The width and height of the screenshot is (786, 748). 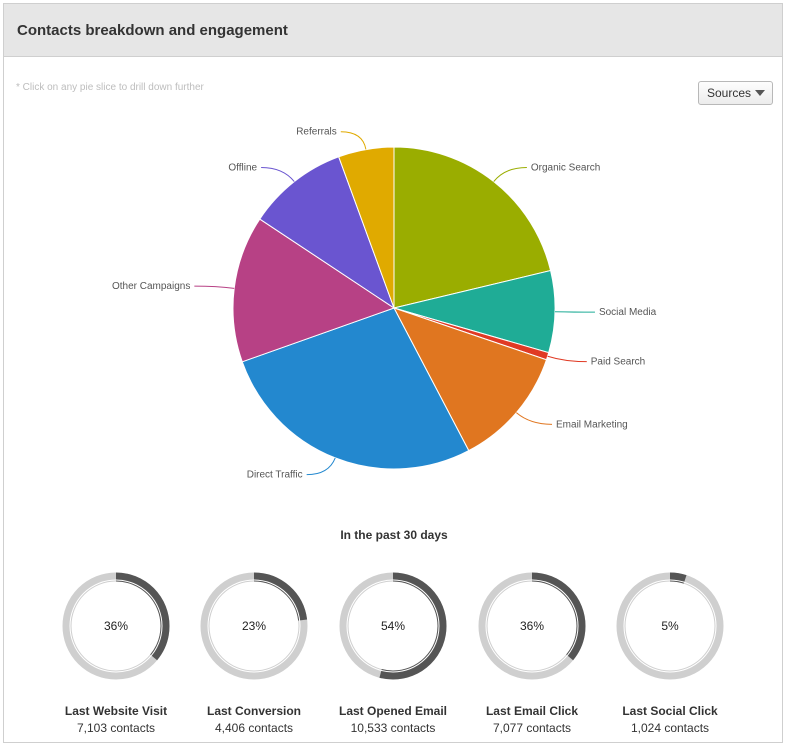 What do you see at coordinates (729, 93) in the screenshot?
I see `sources-dropdown-value: Sources` at bounding box center [729, 93].